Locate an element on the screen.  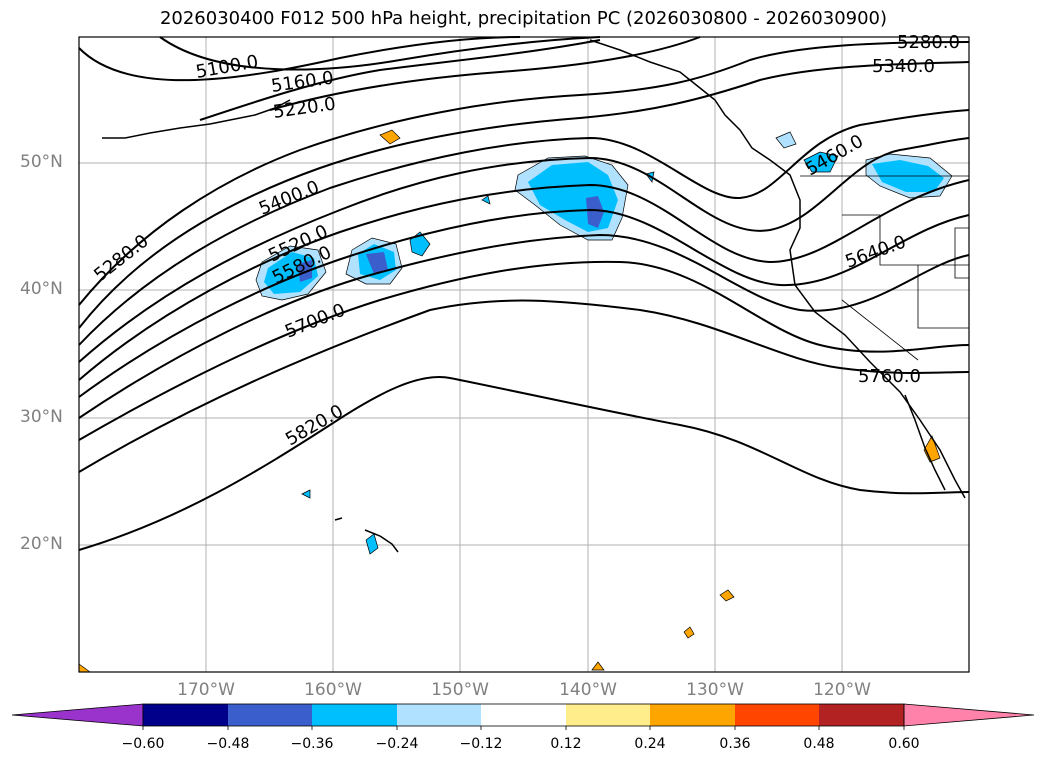
precip-max-157w is located at coordinates (377, 263).